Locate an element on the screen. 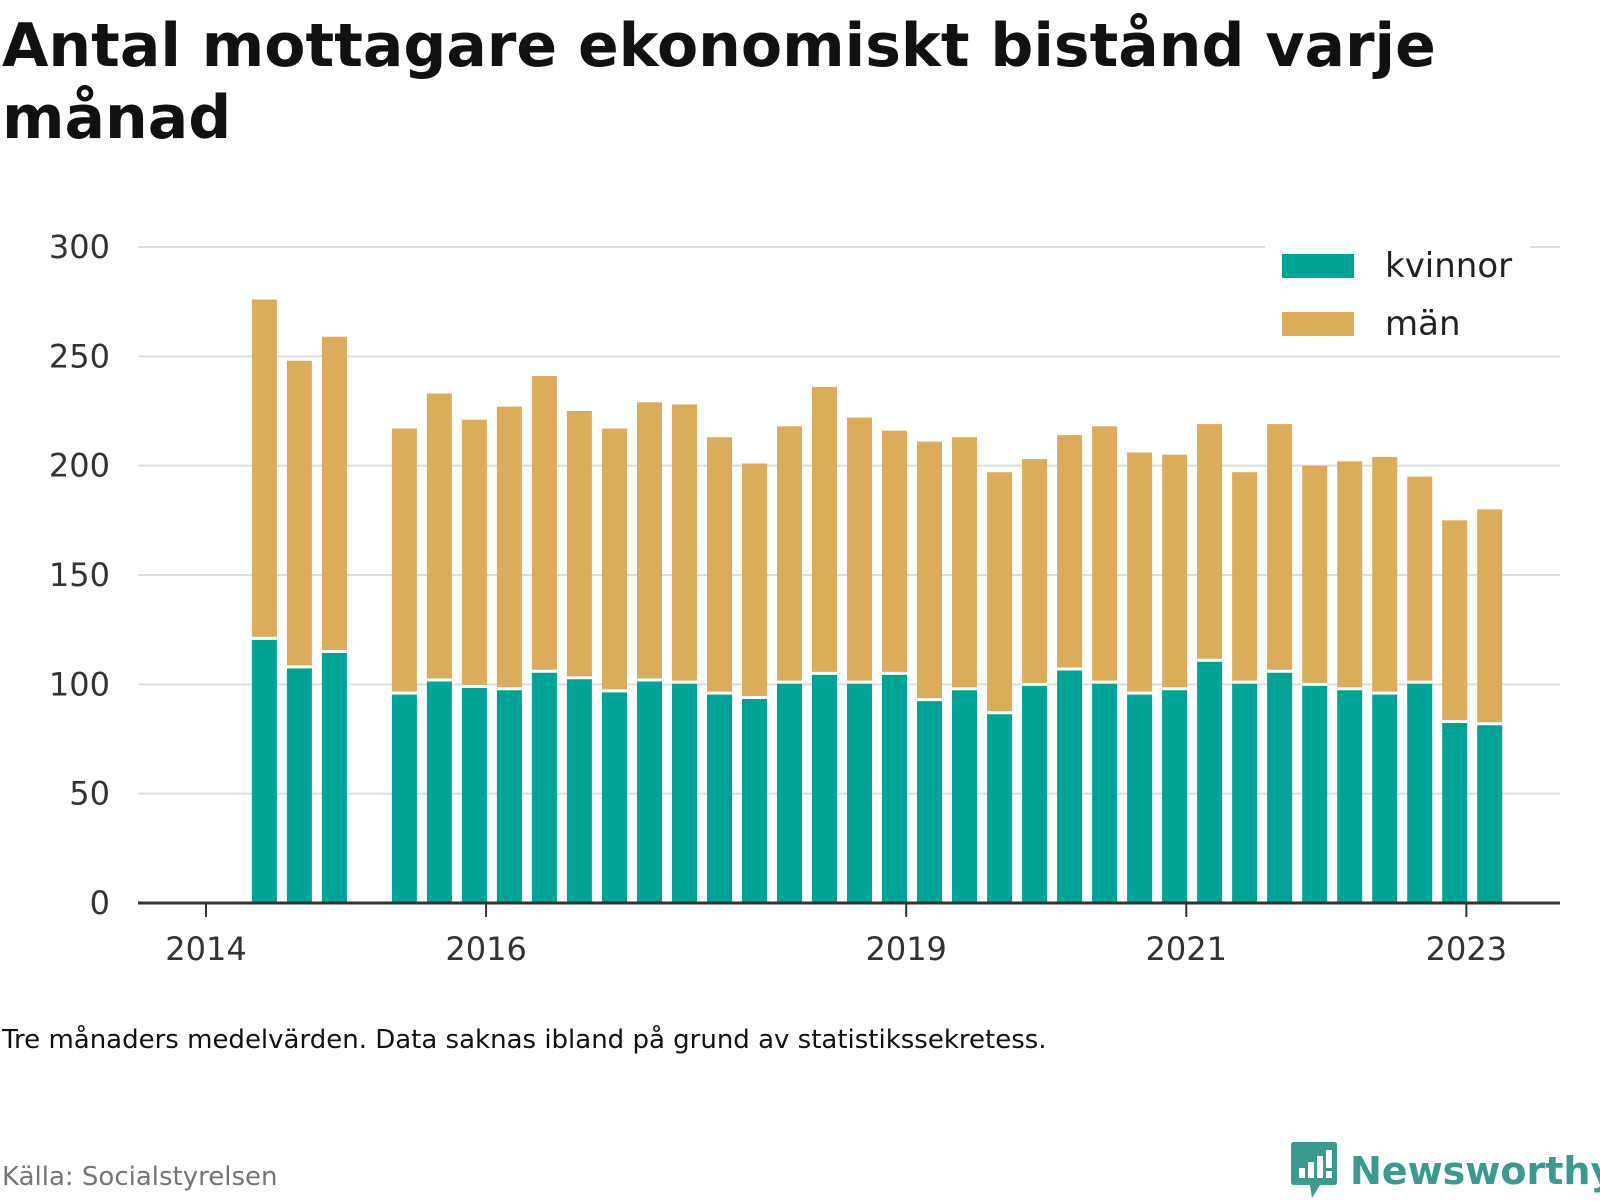 This screenshot has height=1202, width=1600. legend: kvinnor män is located at coordinates (1397, 297).